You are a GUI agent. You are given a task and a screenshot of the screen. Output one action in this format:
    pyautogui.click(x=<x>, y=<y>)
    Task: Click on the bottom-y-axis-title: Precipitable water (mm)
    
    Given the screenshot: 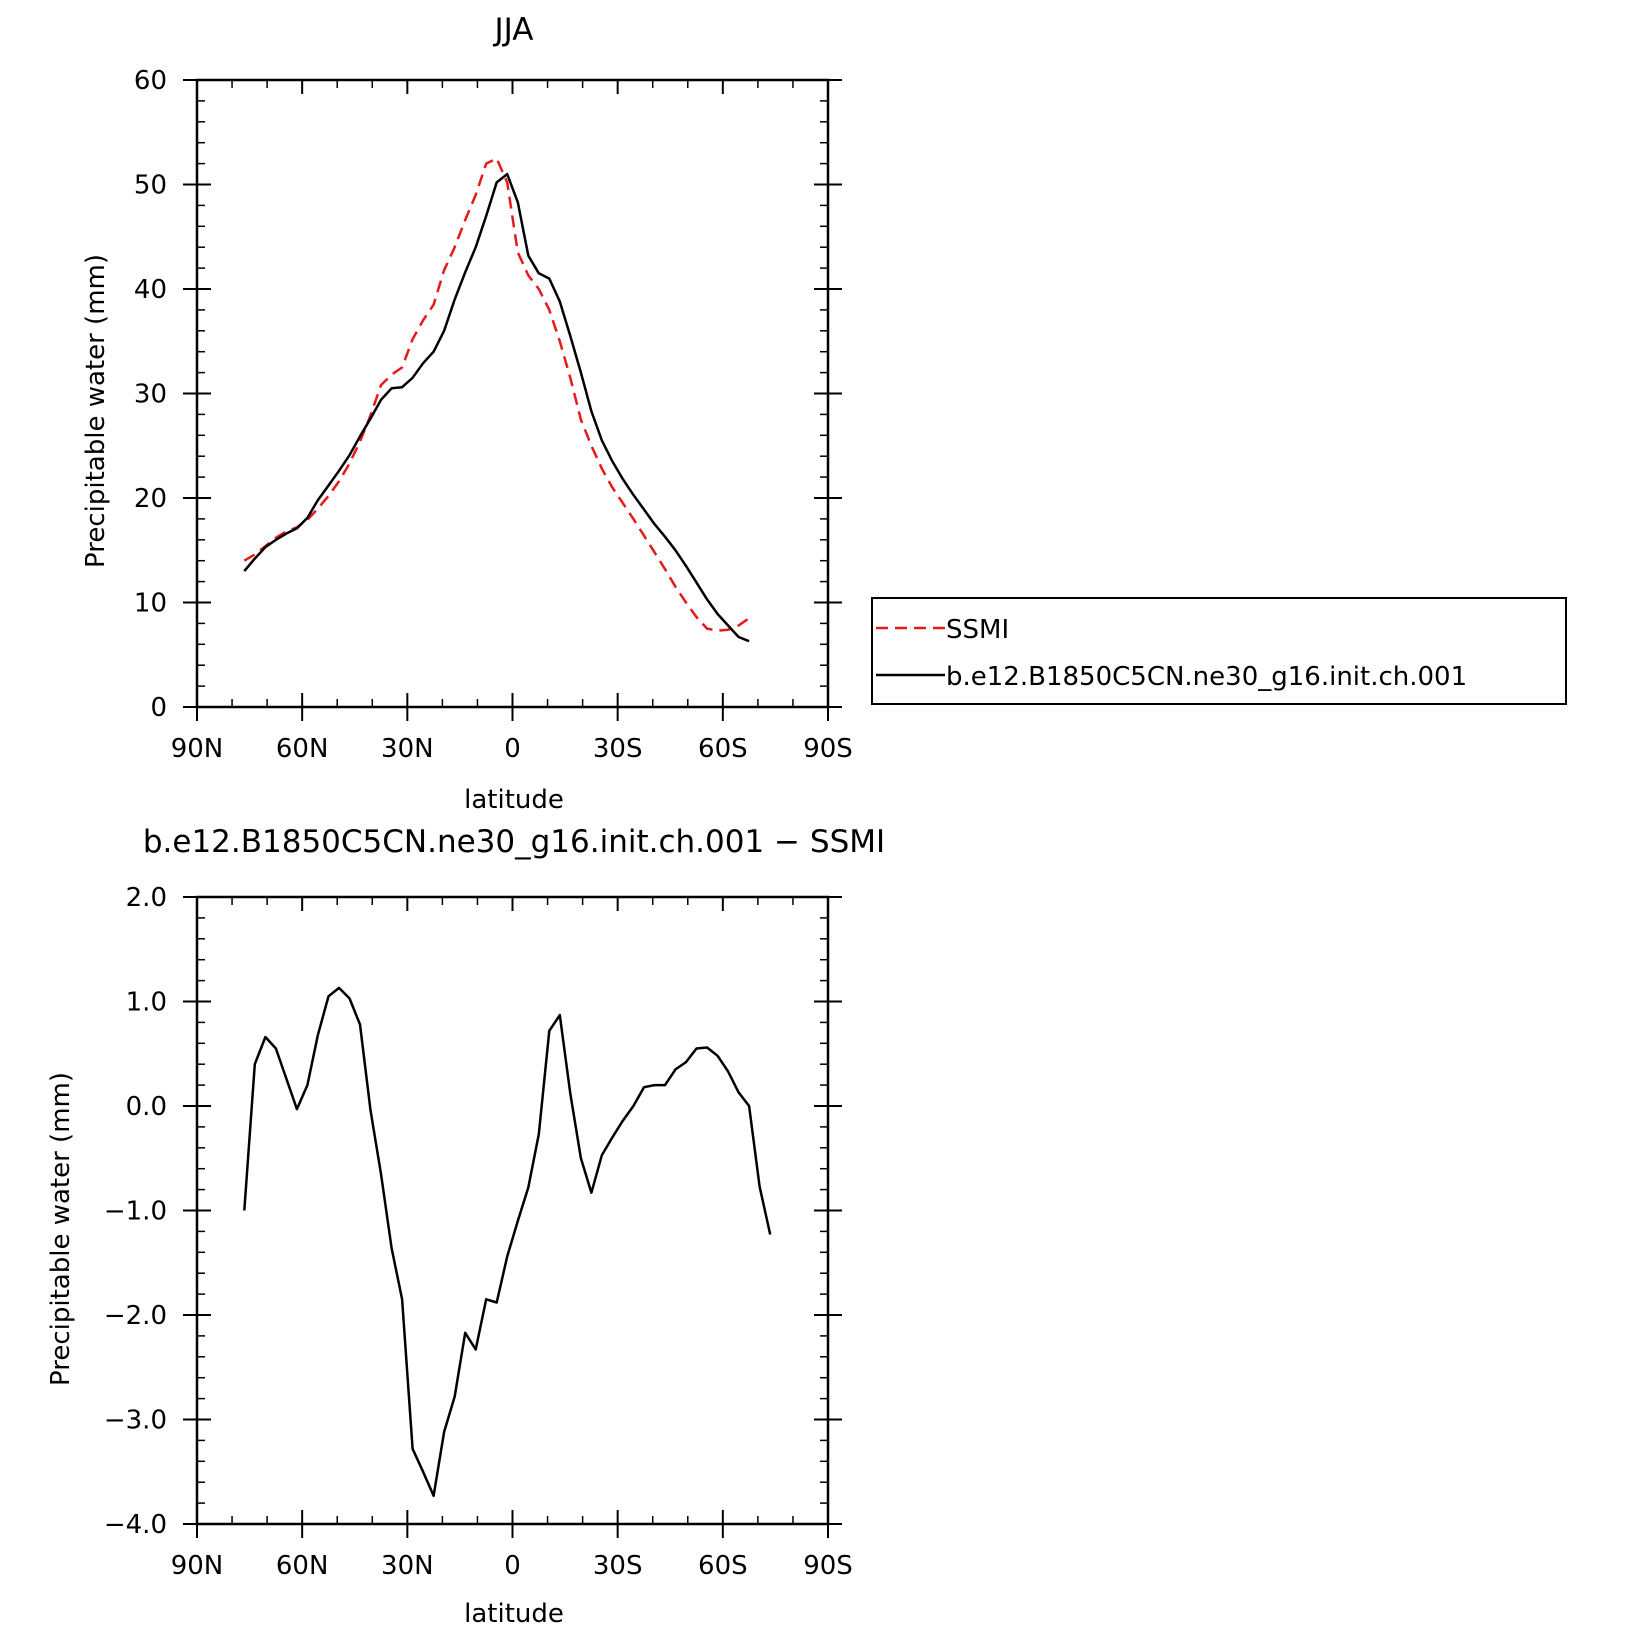 What is the action you would take?
    pyautogui.click(x=61, y=1229)
    